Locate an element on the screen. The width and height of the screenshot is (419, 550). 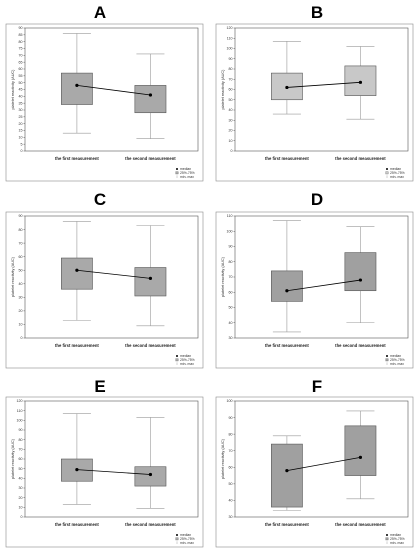
y-tick-label: 25 is located at coordinates (21, 117).